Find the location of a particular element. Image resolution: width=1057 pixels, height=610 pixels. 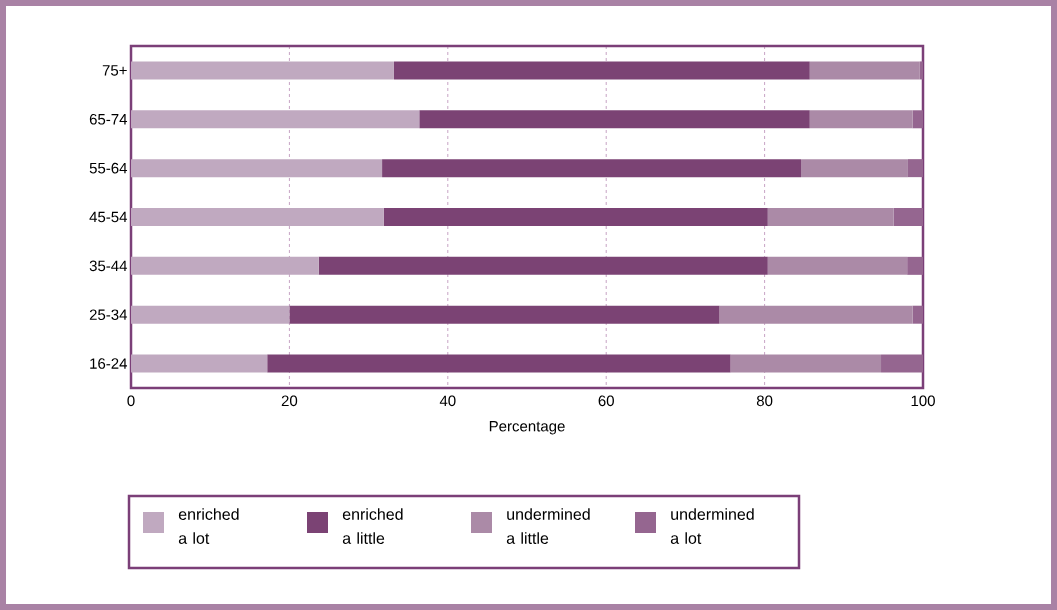

x-axis-title: Percentage is located at coordinates (527, 428).